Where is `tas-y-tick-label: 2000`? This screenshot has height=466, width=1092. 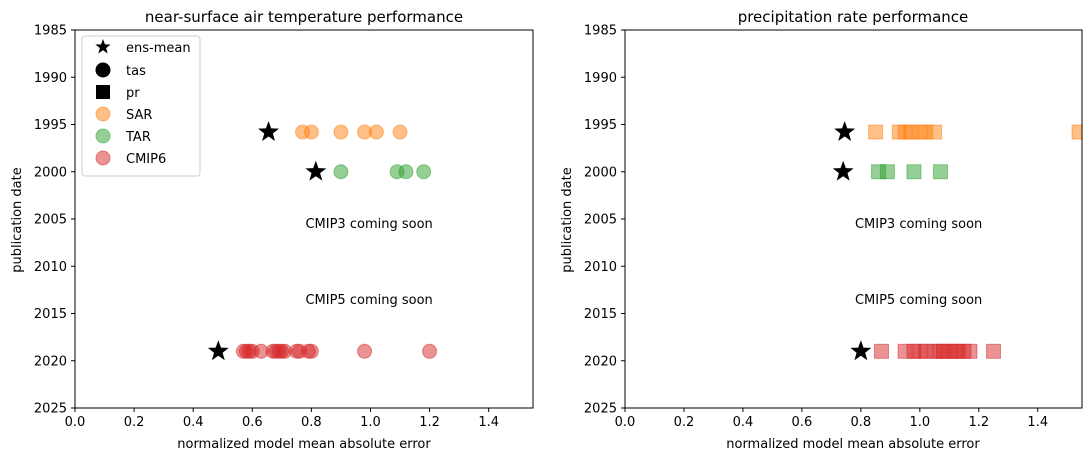 tas-y-tick-label: 2000 is located at coordinates (50, 172).